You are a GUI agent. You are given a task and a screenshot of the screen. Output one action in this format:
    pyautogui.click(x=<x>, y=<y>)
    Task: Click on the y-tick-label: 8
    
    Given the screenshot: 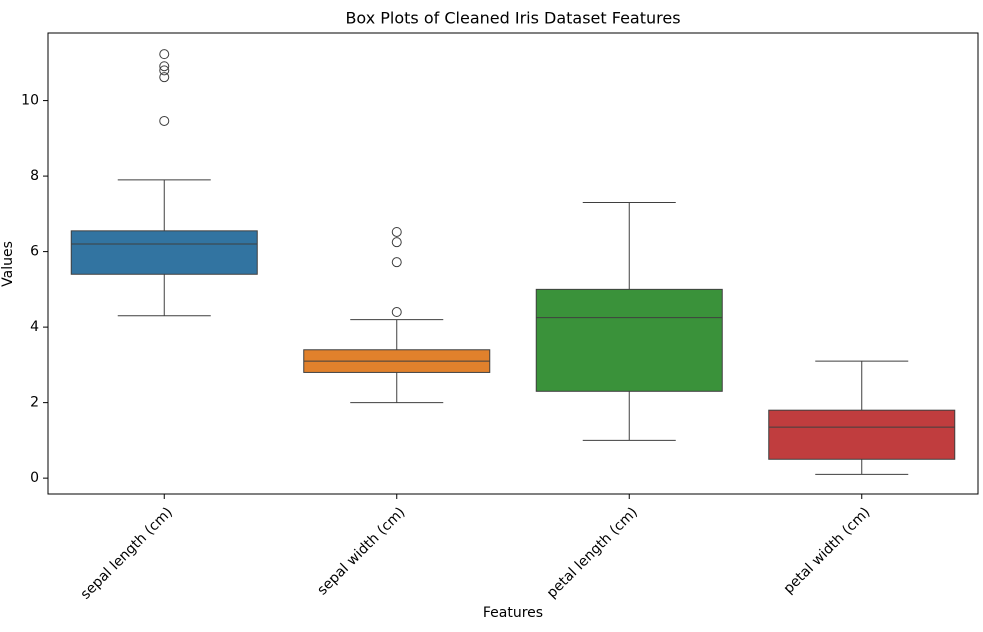 What is the action you would take?
    pyautogui.click(x=34, y=176)
    